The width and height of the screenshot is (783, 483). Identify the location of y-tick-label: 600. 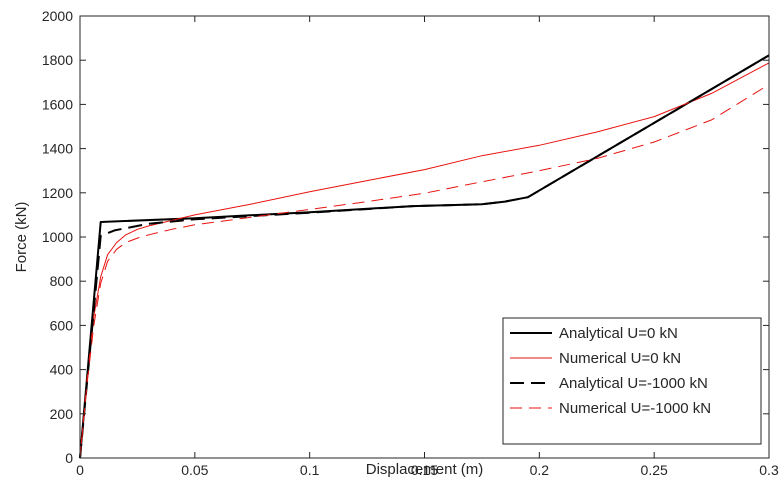
(62, 325).